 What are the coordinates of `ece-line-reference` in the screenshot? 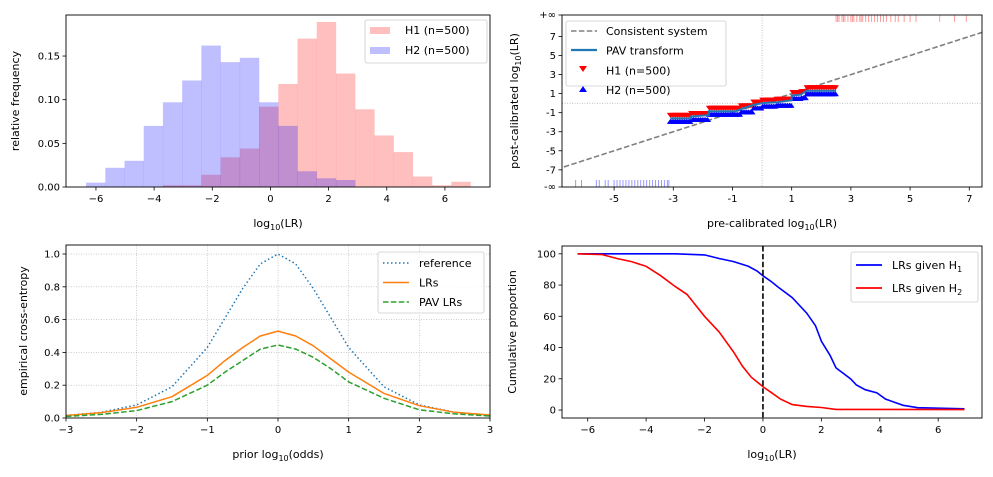 It's located at (278, 335).